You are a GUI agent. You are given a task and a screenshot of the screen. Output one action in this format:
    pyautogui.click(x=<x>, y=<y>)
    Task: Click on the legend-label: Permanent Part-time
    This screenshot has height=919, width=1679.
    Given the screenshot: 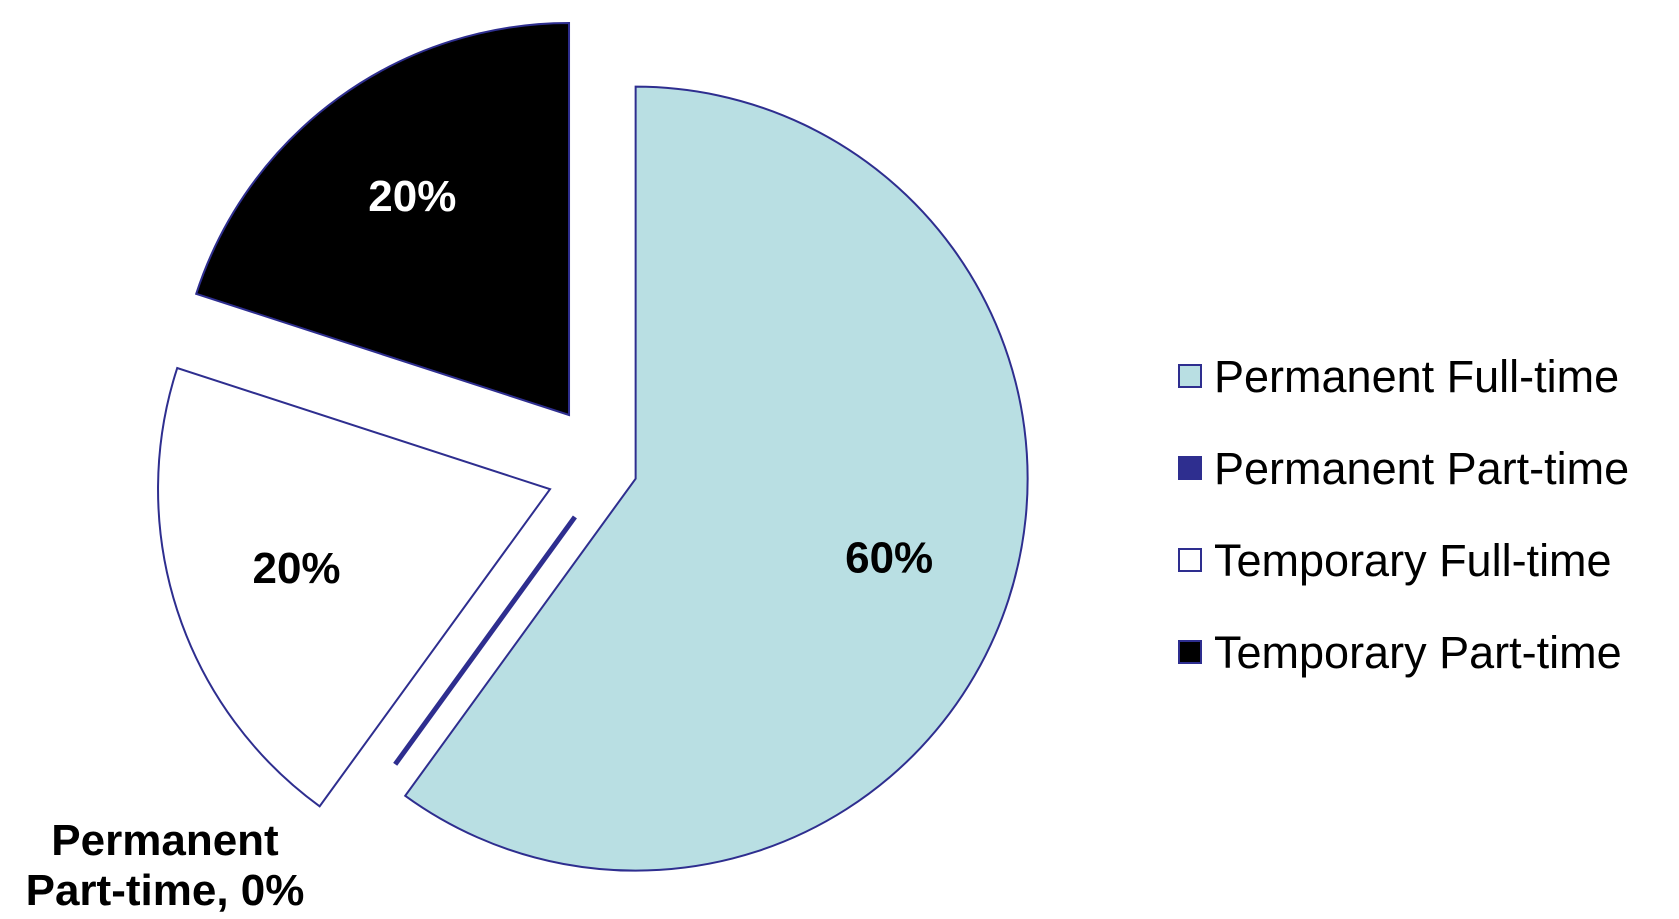 What is the action you would take?
    pyautogui.click(x=1422, y=468)
    